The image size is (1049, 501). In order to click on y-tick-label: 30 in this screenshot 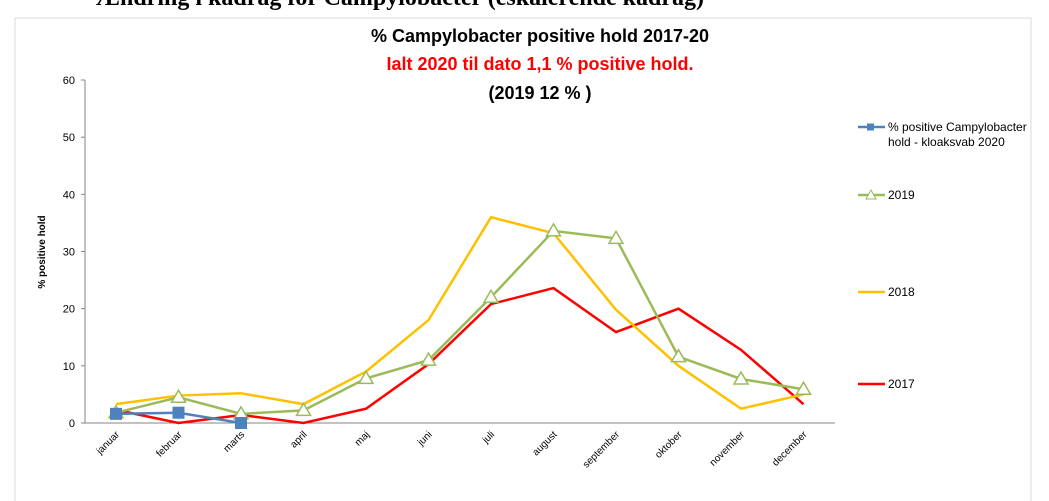, I will do `click(69, 253)`.